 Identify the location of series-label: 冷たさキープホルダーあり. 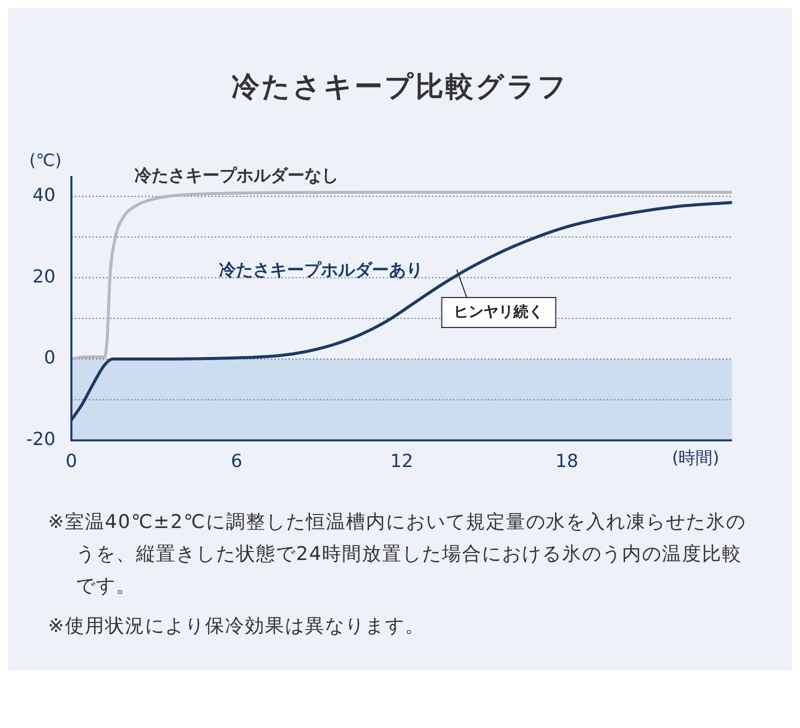
(320, 270).